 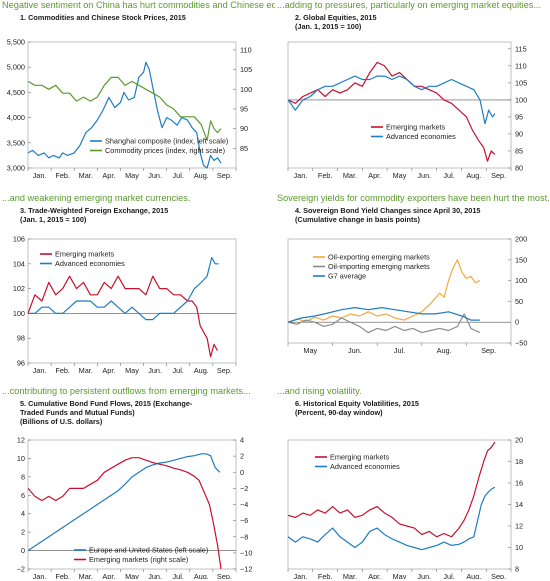 I want to click on left-tick-label: 10, so click(x=21, y=458).